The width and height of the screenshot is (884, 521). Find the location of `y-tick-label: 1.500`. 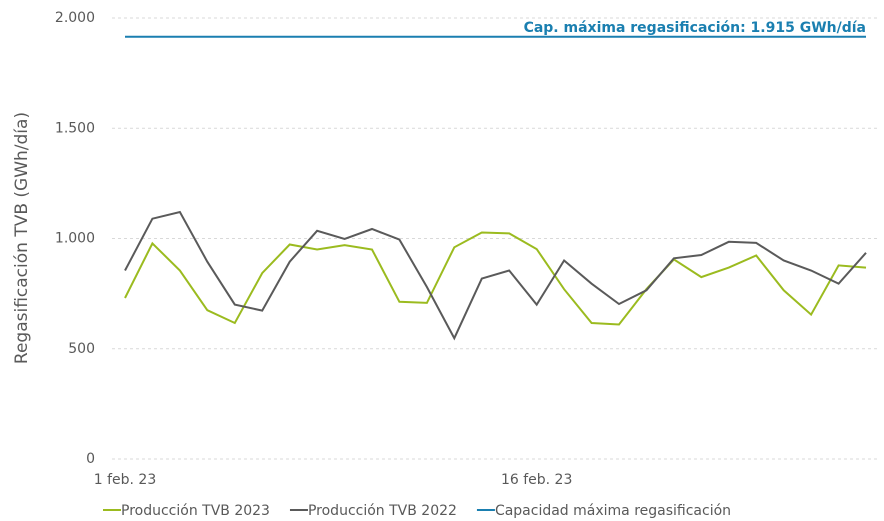

y-tick-label: 1.500 is located at coordinates (75, 128).